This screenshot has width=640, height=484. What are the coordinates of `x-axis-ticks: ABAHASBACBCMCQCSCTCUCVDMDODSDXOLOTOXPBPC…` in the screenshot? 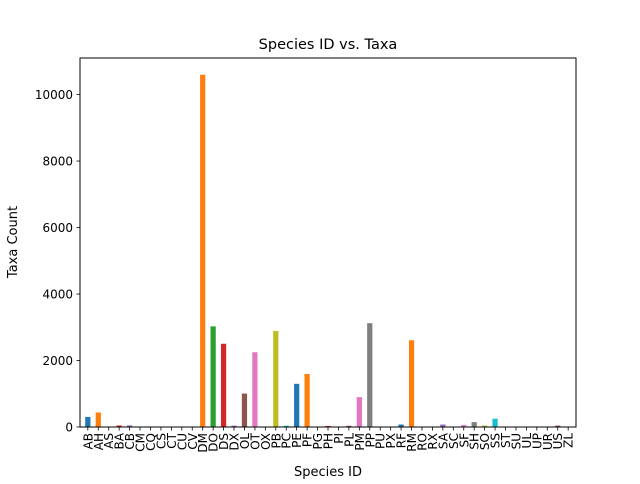 It's located at (328, 440).